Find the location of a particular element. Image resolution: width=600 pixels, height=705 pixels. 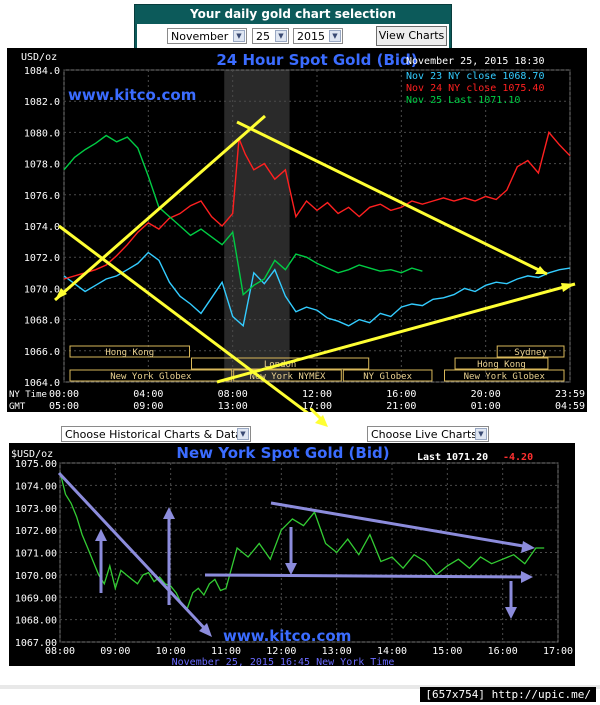

last-label: Last is located at coordinates (429, 457).